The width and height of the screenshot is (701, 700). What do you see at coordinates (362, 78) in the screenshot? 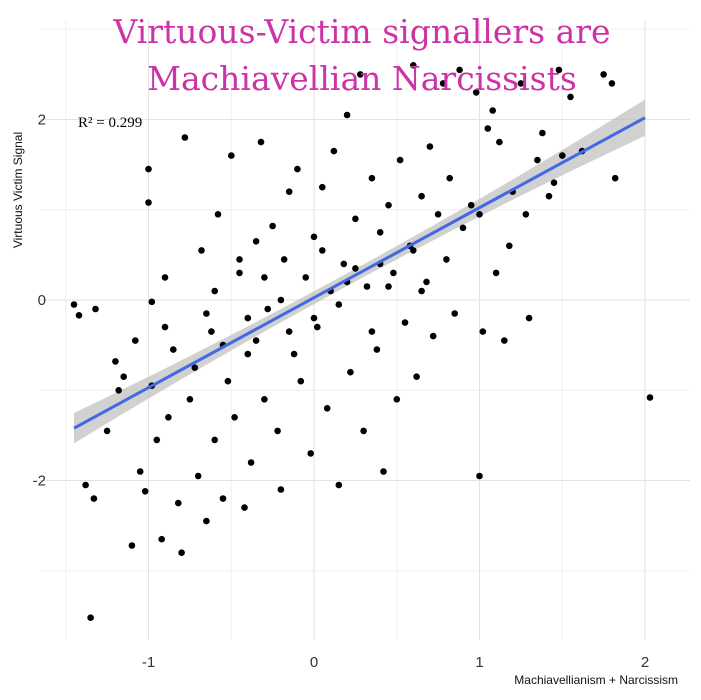
I see `chart-title-line-2: Machiavellian Narcissists` at bounding box center [362, 78].